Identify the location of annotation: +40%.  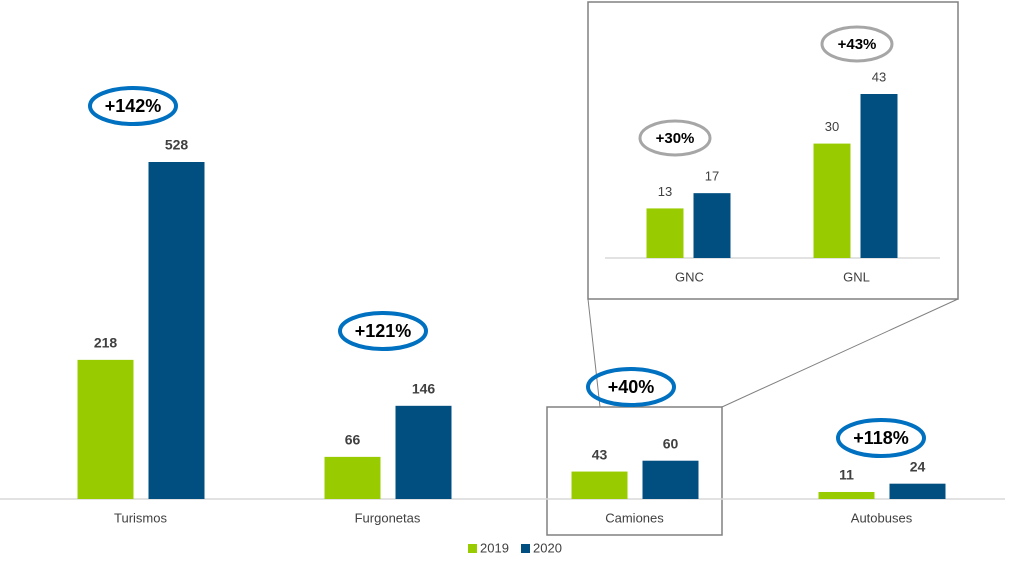
(631, 387).